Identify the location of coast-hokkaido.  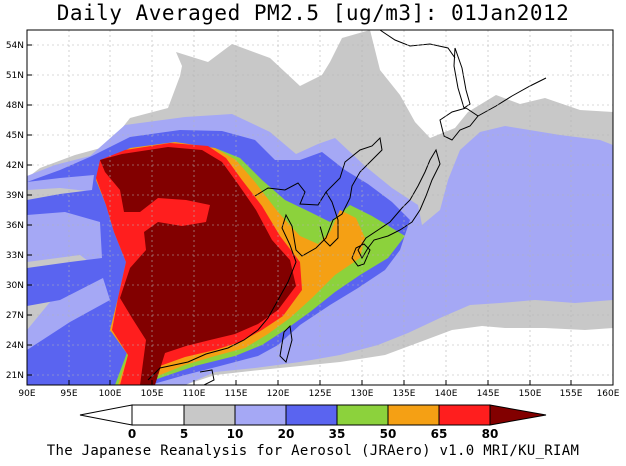
(459, 124).